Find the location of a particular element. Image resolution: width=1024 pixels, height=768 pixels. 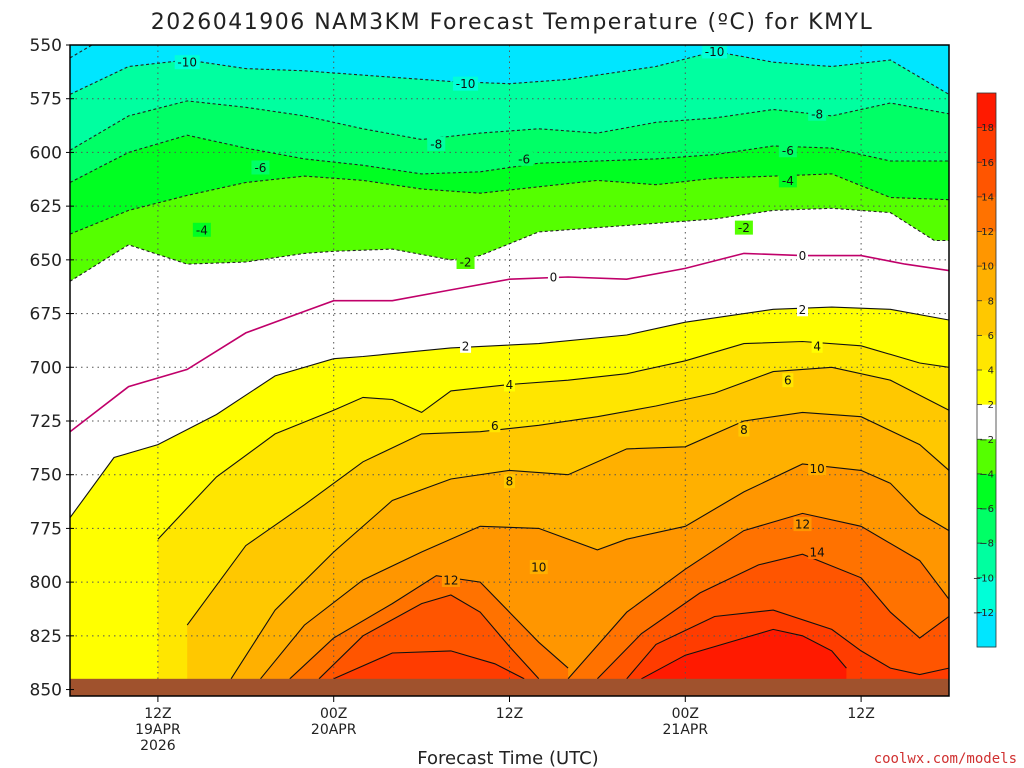

x-axis-label: Forecast Time (UTC) is located at coordinates (507, 758).